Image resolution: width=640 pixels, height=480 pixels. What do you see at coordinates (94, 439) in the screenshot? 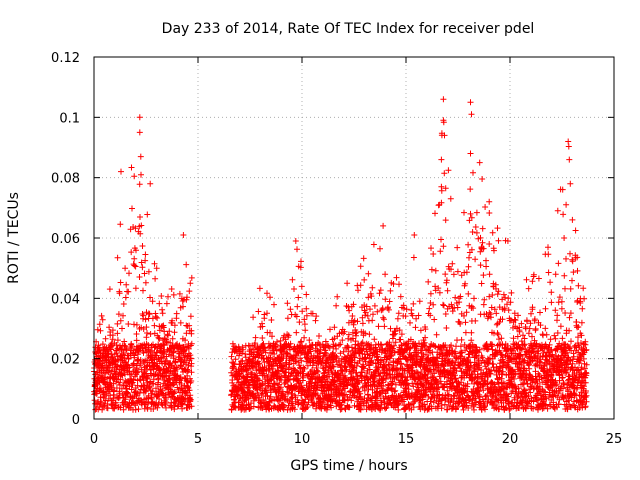
I see `x-tick-label: 0` at bounding box center [94, 439].